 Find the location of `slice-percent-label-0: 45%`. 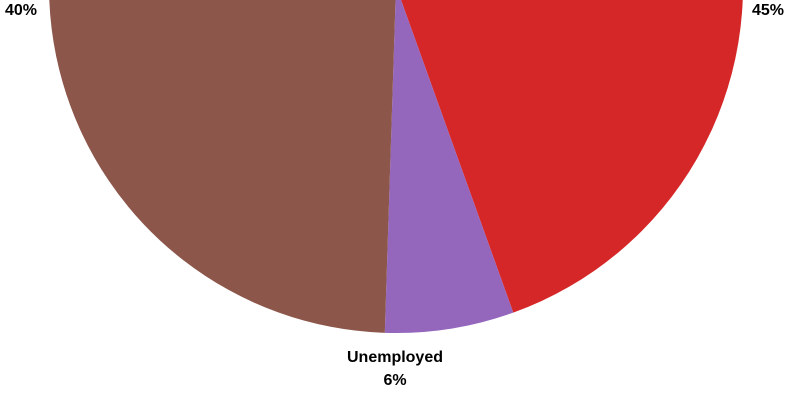

slice-percent-label-0: 45% is located at coordinates (768, 10).